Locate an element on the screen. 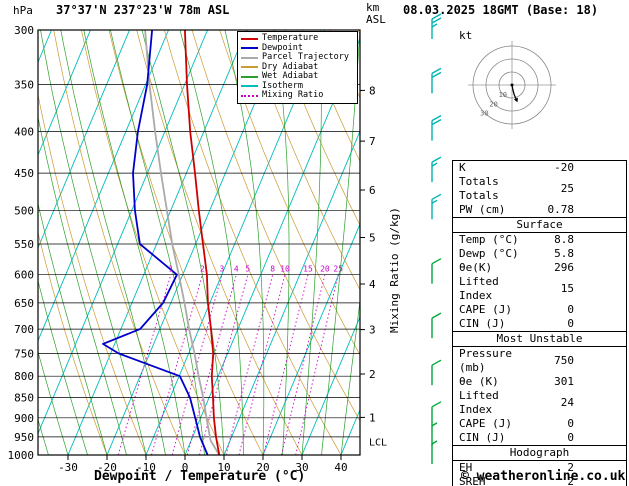 This screenshot has height=486, width=629. svg-text: 750 is located at coordinates (24, 353).